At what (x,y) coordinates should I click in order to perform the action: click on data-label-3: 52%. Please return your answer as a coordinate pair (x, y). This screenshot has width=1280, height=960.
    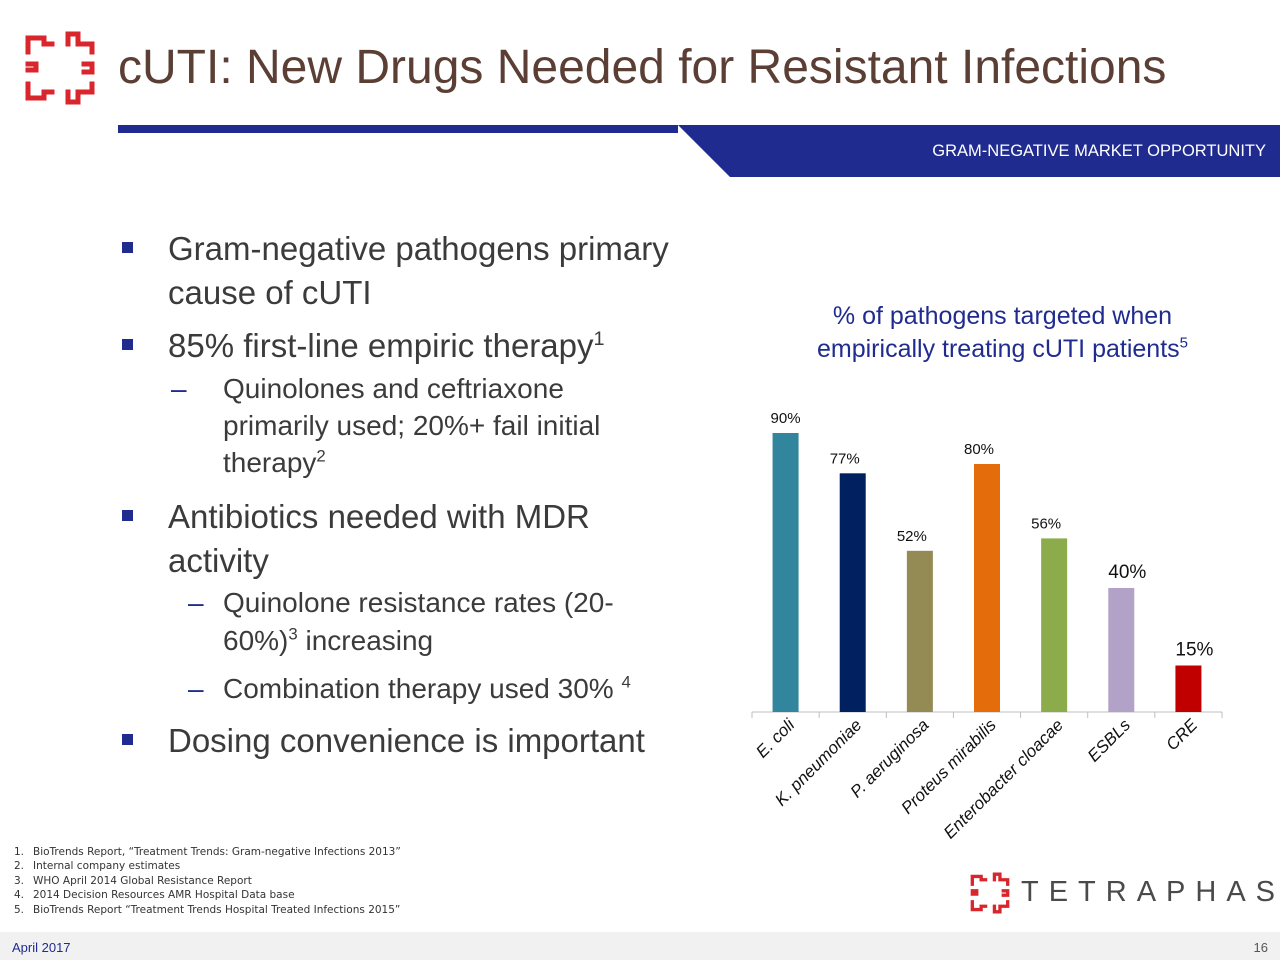
    Looking at the image, I should click on (912, 536).